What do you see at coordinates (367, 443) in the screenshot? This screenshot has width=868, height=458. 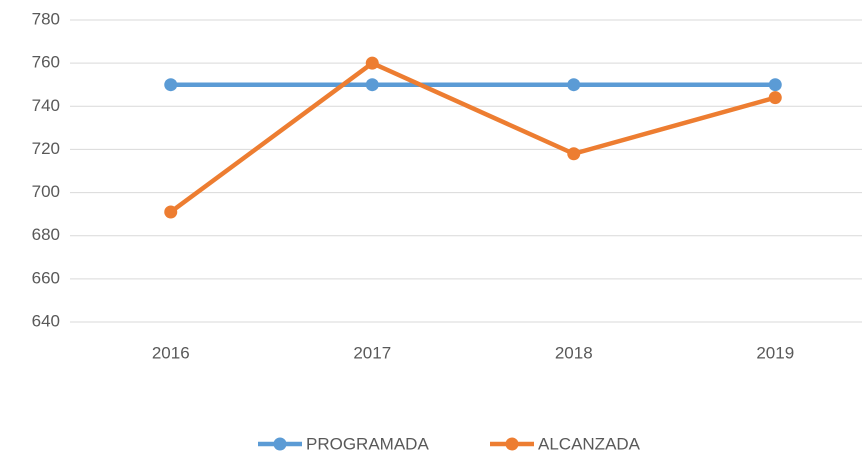 I see `legend-label: PROGRAMADA` at bounding box center [367, 443].